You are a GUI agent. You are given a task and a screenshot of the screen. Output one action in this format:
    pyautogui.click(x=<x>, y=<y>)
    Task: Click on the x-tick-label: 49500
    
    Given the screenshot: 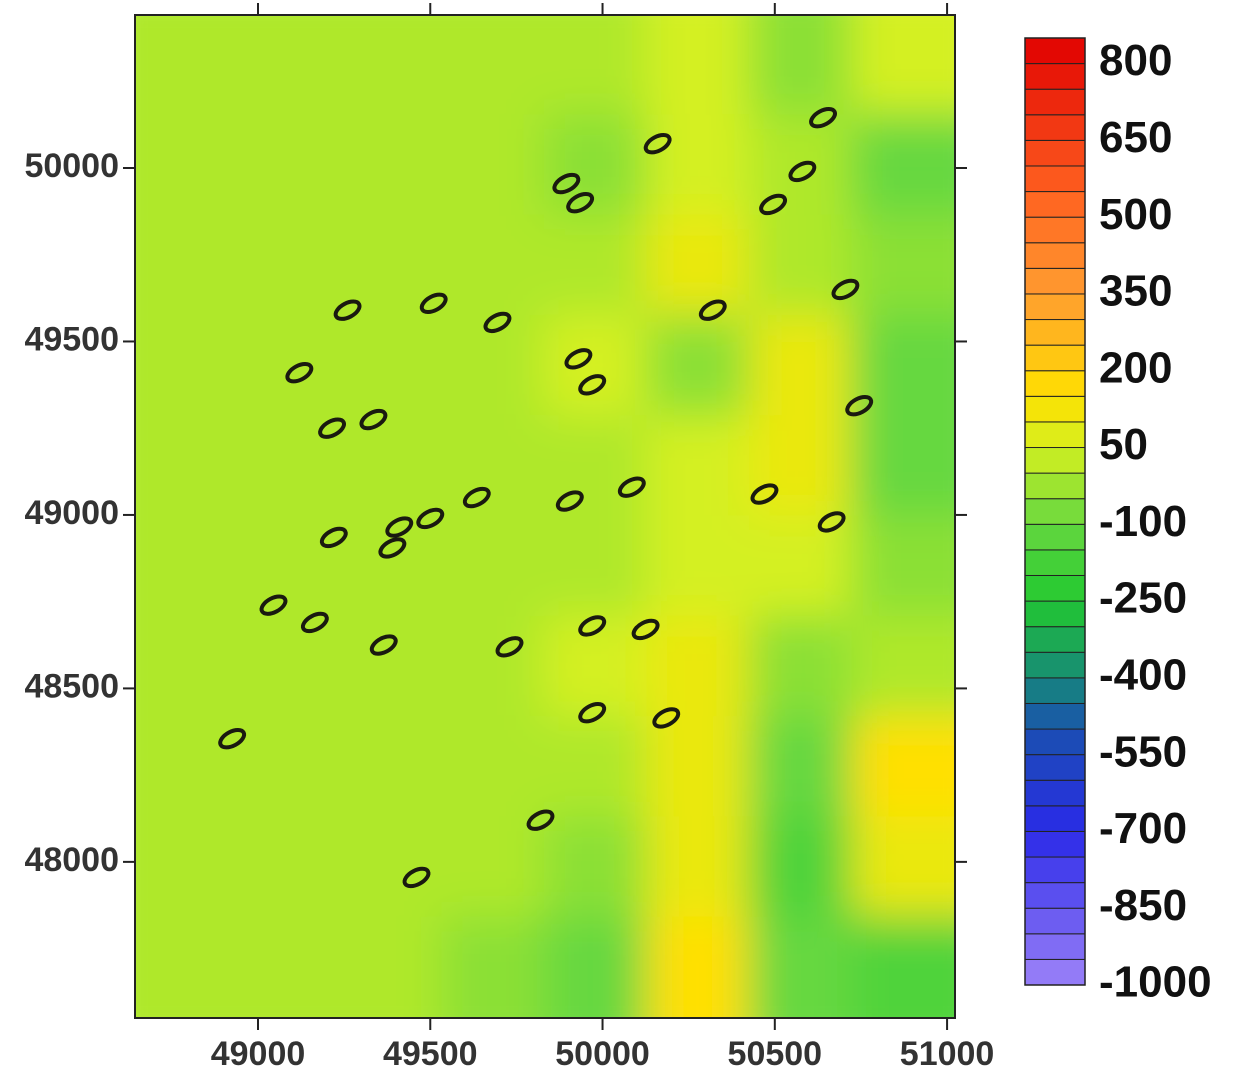 What is the action you would take?
    pyautogui.click(x=430, y=1054)
    